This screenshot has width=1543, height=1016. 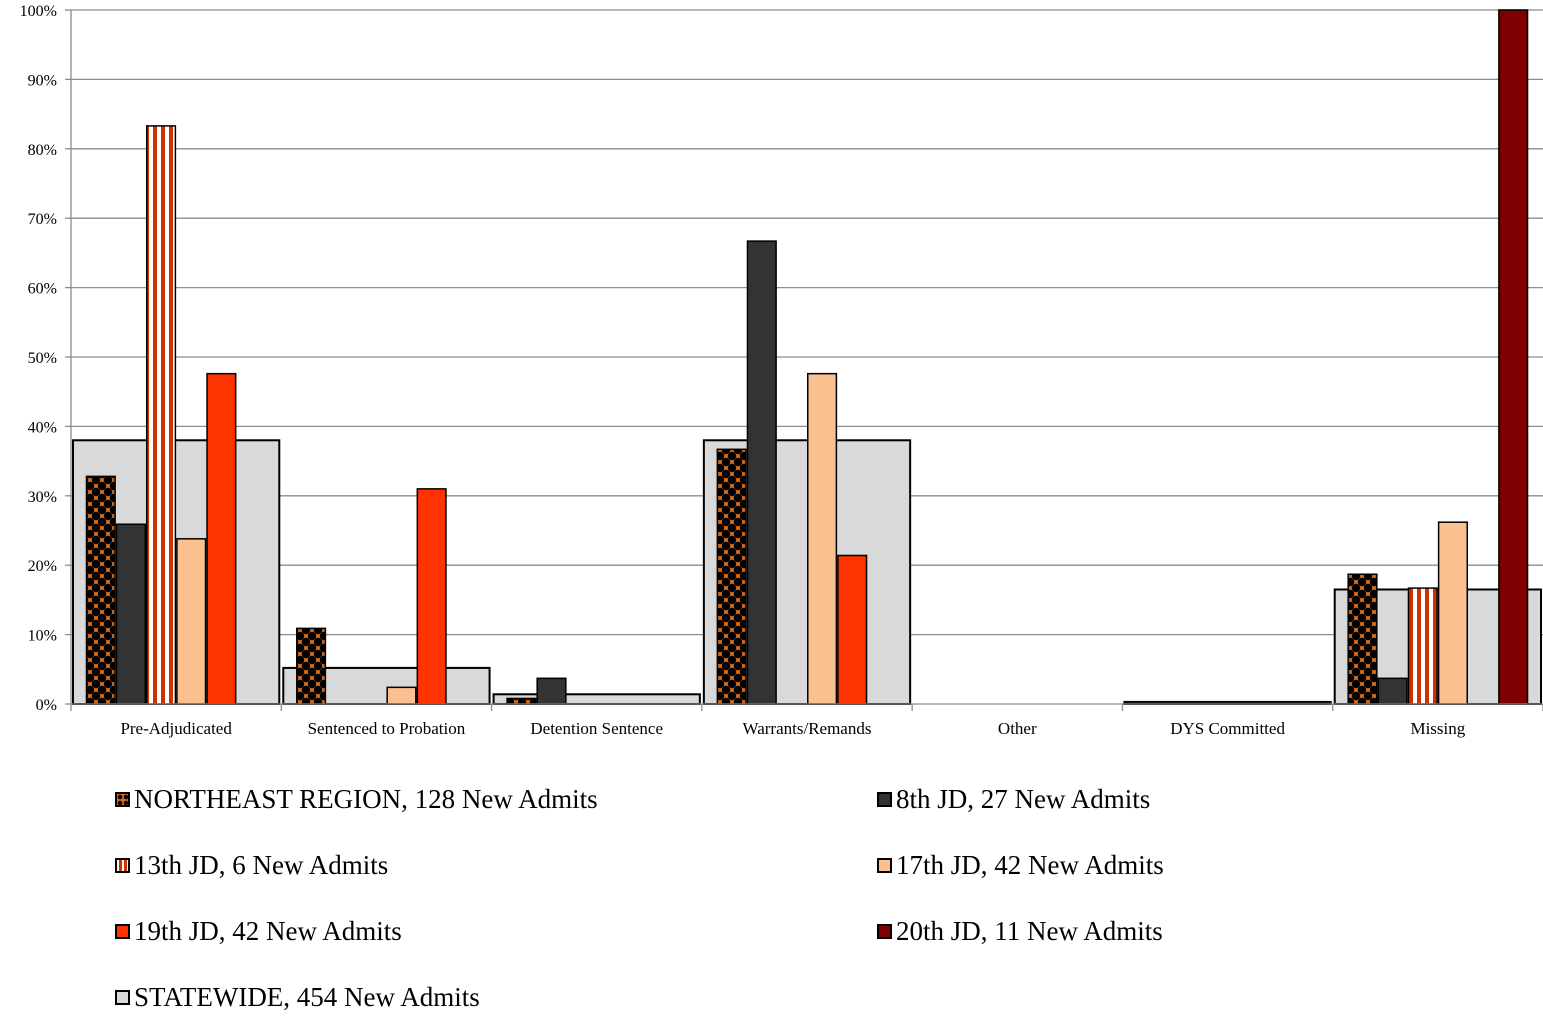 I want to click on y-tick-label: 40%, so click(x=42, y=427).